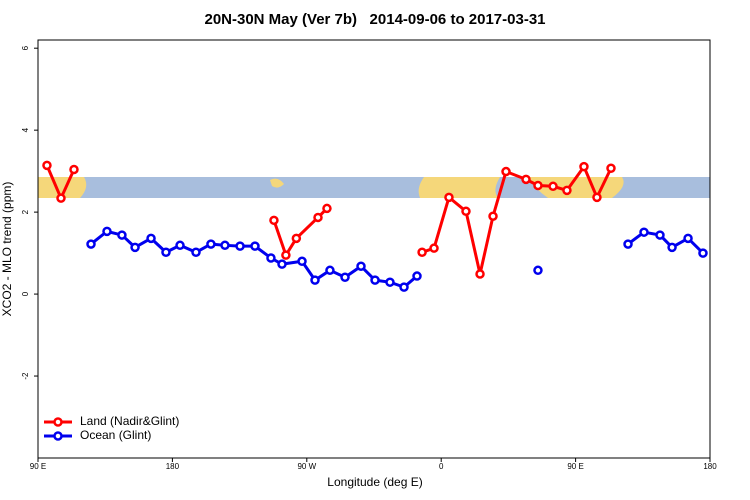 Image resolution: width=750 pixels, height=500 pixels. What do you see at coordinates (441, 466) in the screenshot?
I see `x-tick-label: 0` at bounding box center [441, 466].